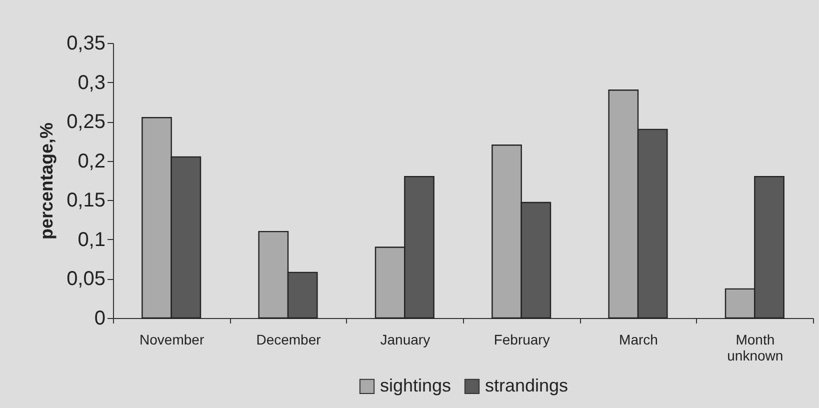 This screenshot has height=408, width=819. What do you see at coordinates (416, 385) in the screenshot?
I see `legend-label: sightings` at bounding box center [416, 385].